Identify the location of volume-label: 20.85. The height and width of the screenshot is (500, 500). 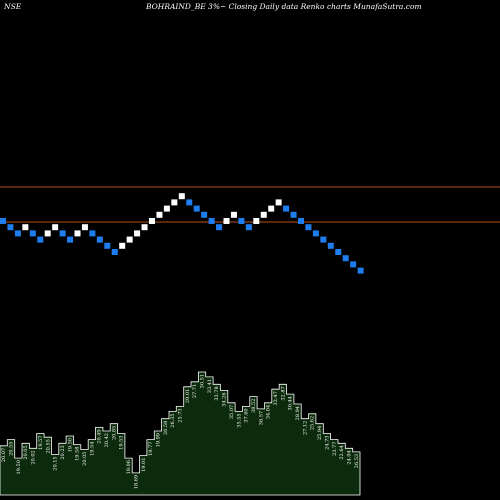
(114, 433).